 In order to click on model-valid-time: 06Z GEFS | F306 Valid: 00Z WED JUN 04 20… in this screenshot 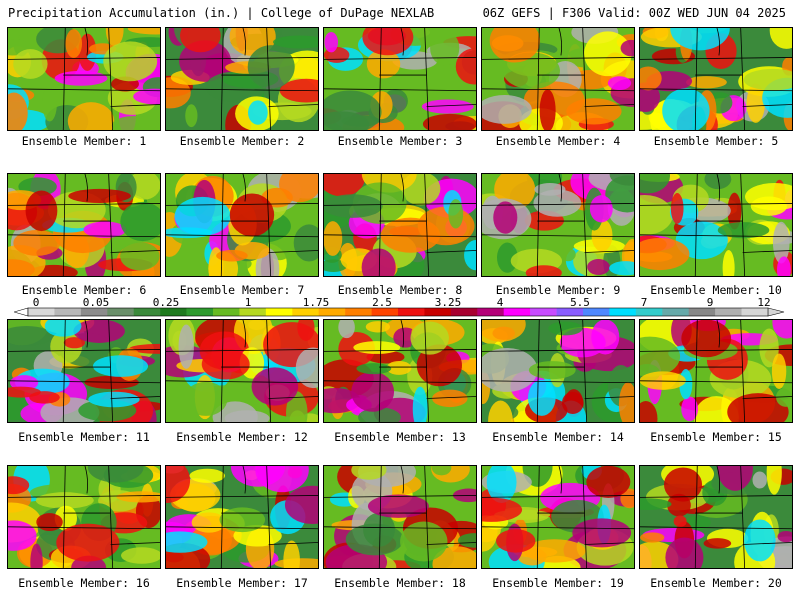, I will do `click(634, 13)`.